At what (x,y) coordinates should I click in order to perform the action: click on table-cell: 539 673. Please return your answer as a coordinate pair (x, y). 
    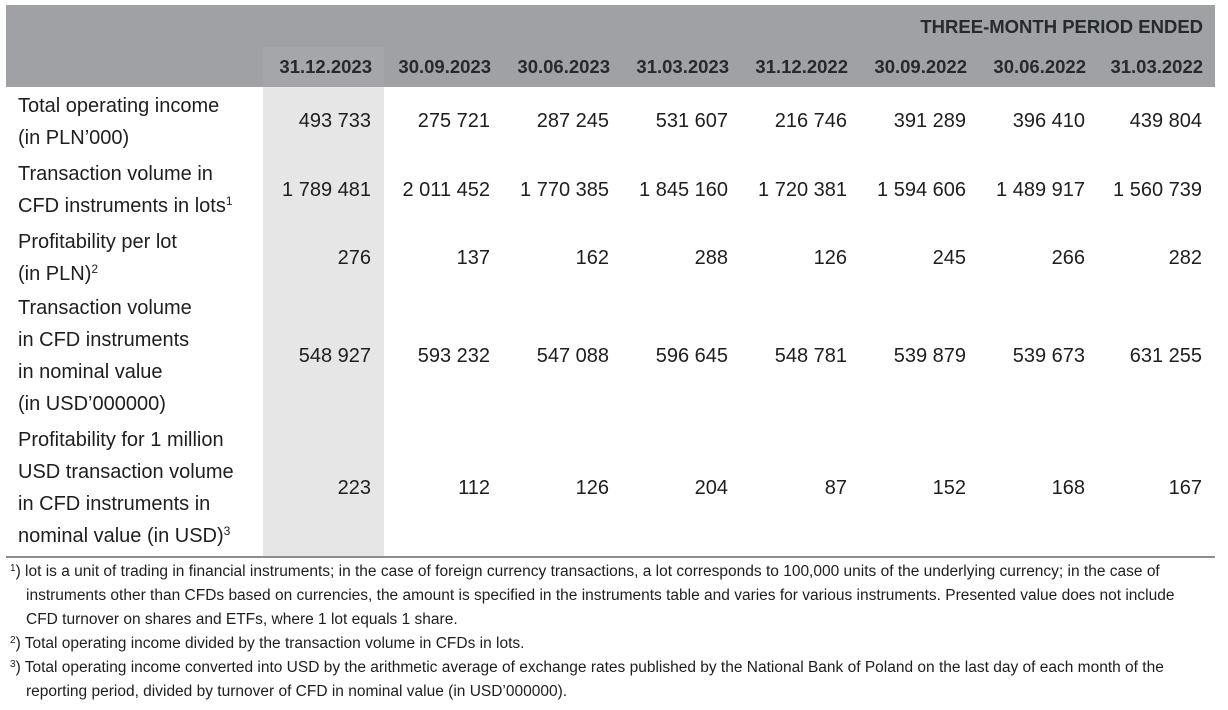
    Looking at the image, I should click on (1048, 355).